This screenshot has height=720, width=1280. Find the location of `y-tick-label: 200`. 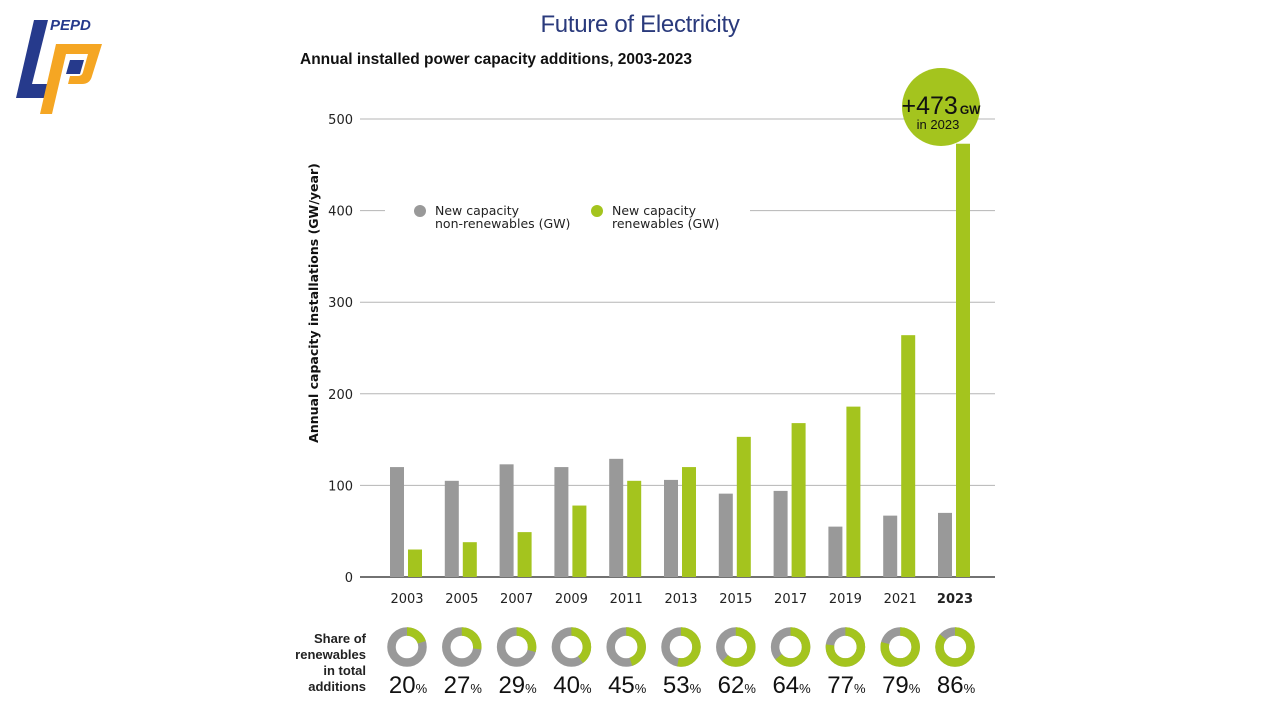

y-tick-label: 200 is located at coordinates (340, 395).